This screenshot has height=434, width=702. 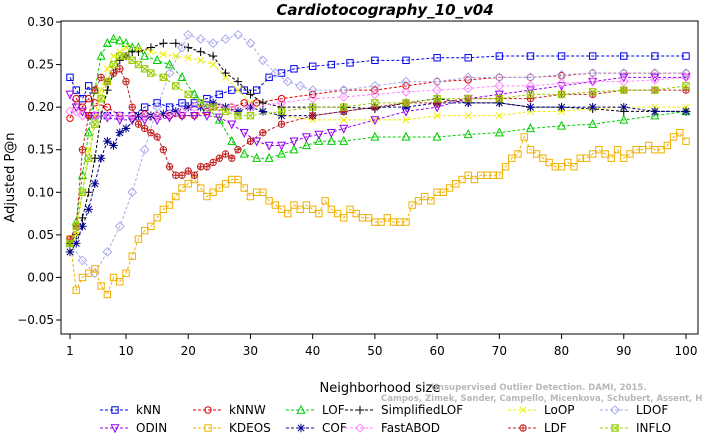 I want to click on y-tick-label: 0.20, so click(x=40, y=107).